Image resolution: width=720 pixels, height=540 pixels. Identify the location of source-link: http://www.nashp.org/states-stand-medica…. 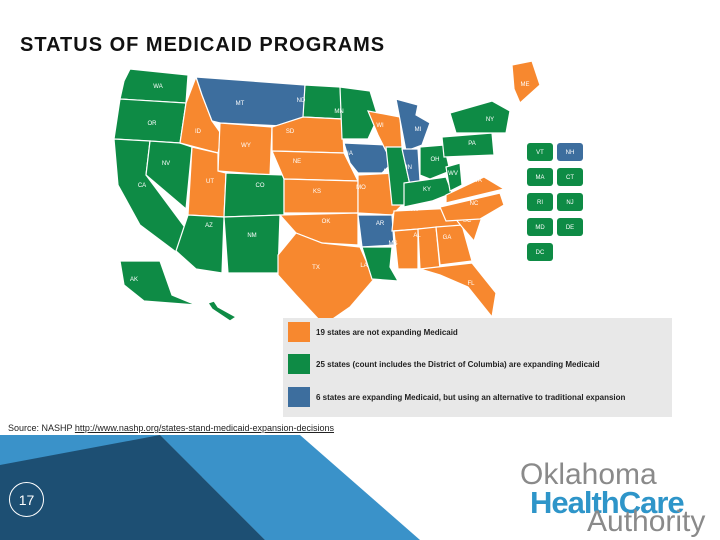
(204, 428).